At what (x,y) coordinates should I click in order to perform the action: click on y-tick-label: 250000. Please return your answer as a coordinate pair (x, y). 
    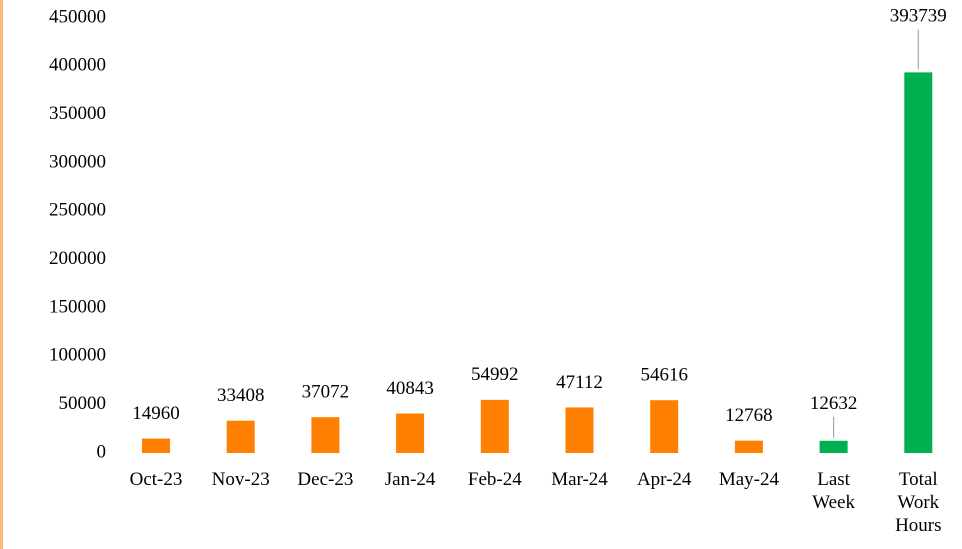
    Looking at the image, I should click on (77, 210).